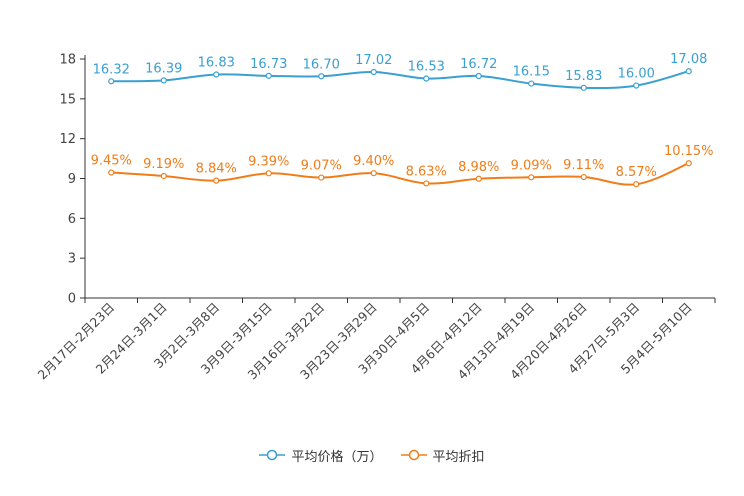 The width and height of the screenshot is (744, 496). I want to click on data-label-discount: 9.19%, so click(163, 164).